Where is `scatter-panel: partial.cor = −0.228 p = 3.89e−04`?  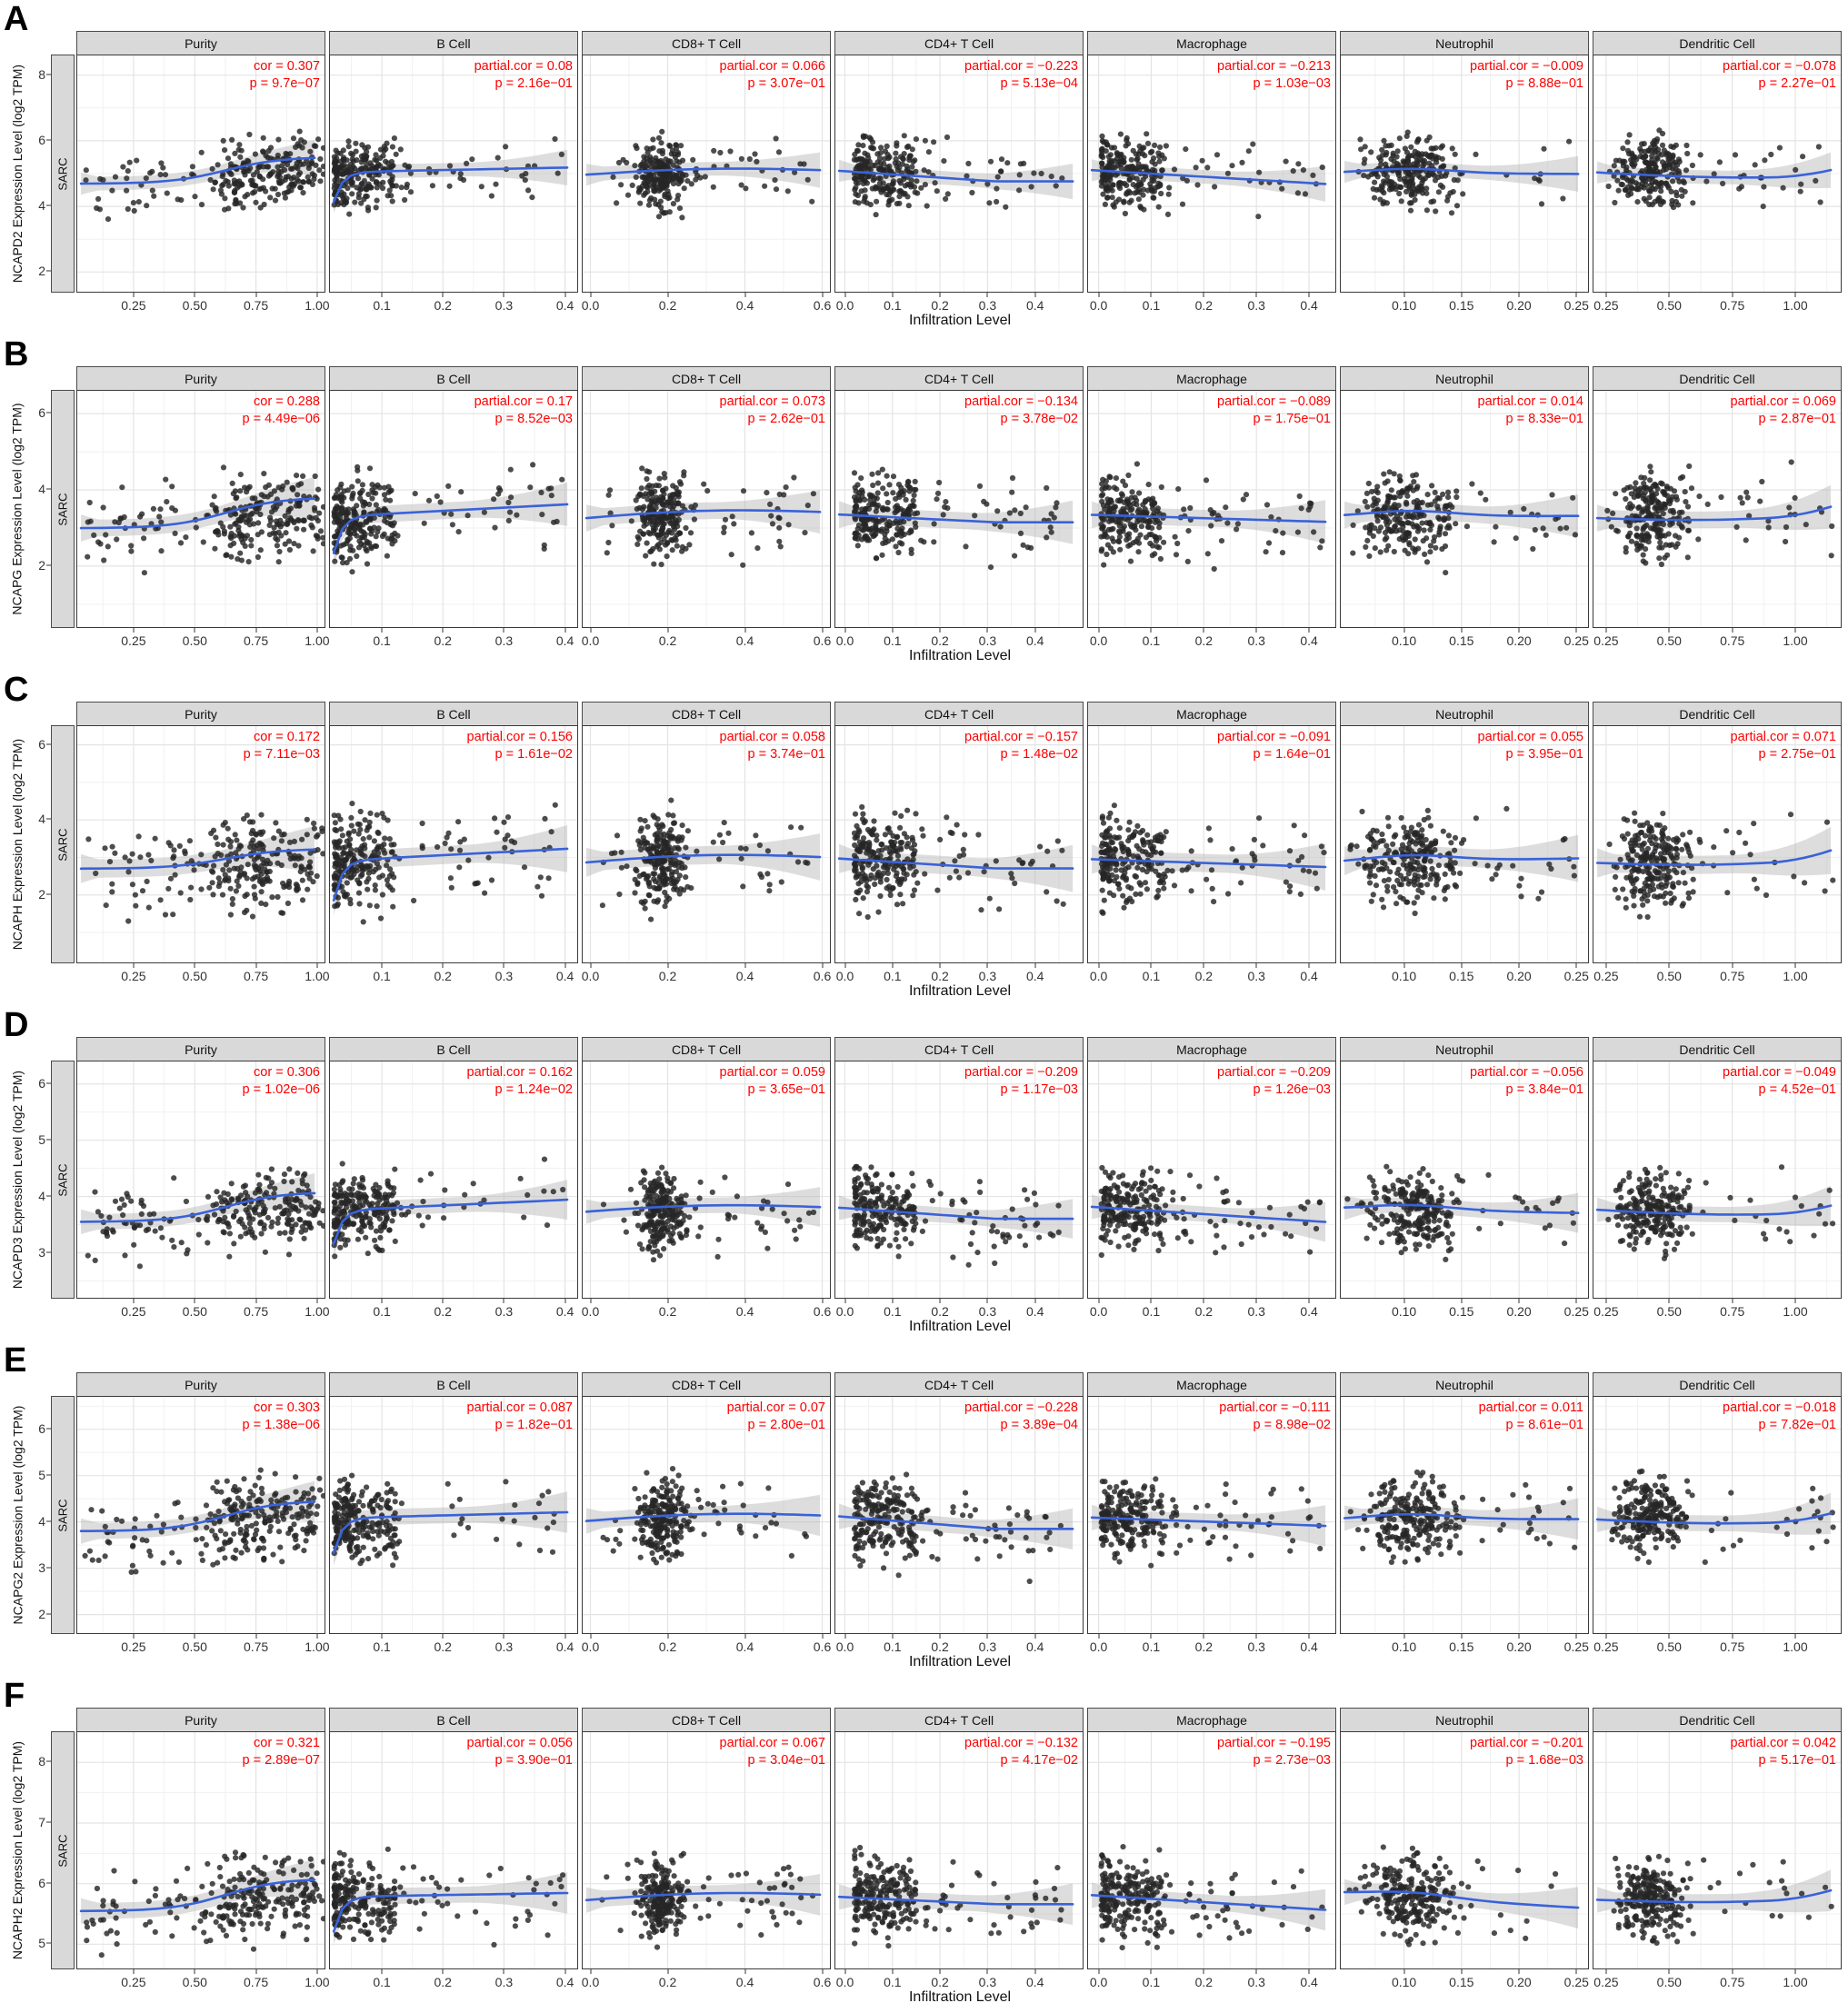 scatter-panel: partial.cor = −0.228 p = 3.89e−04 is located at coordinates (959, 1515).